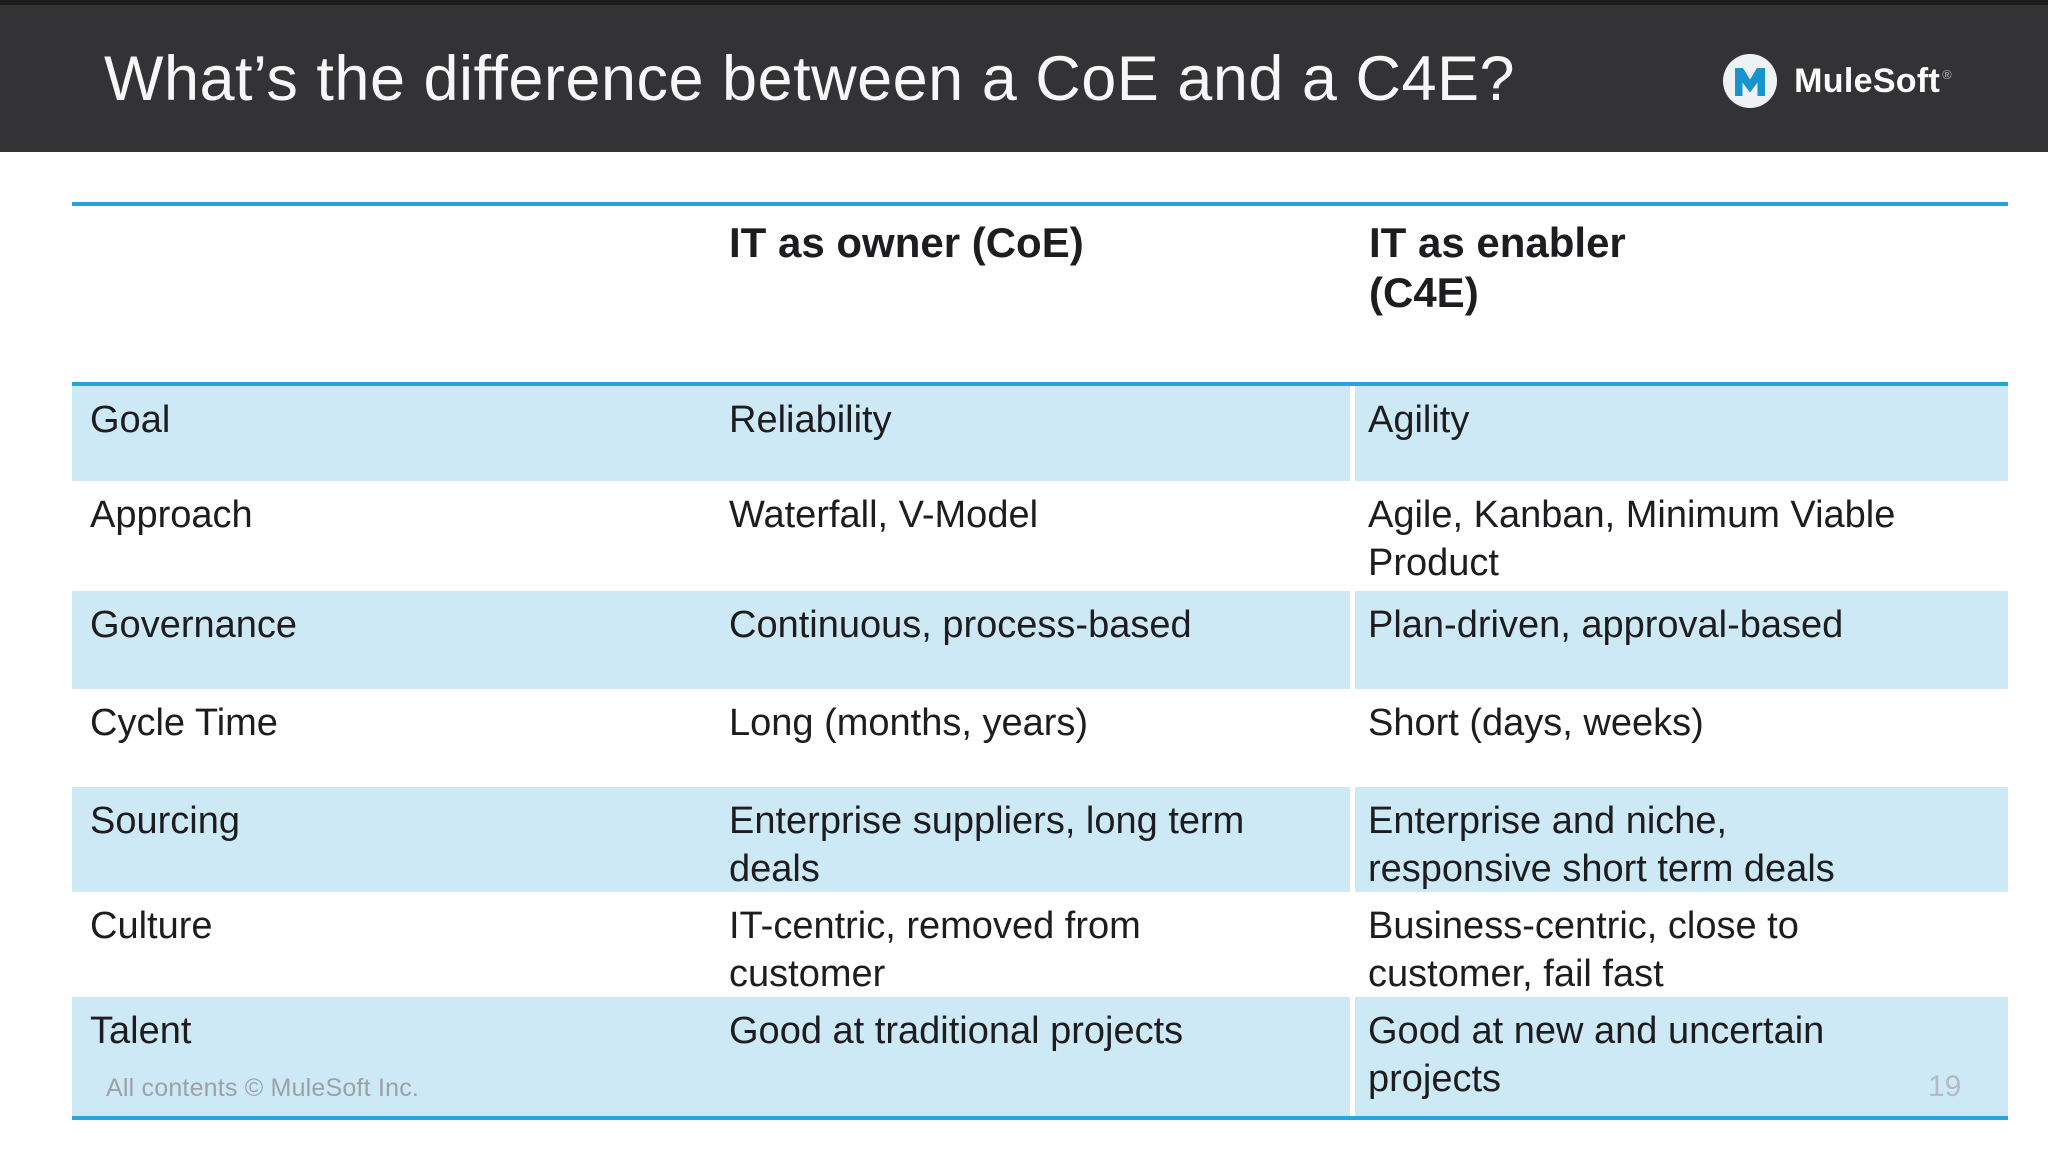 The height and width of the screenshot is (1152, 2048). Describe the element at coordinates (184, 723) in the screenshot. I see `row-label: Cycle Time` at that location.